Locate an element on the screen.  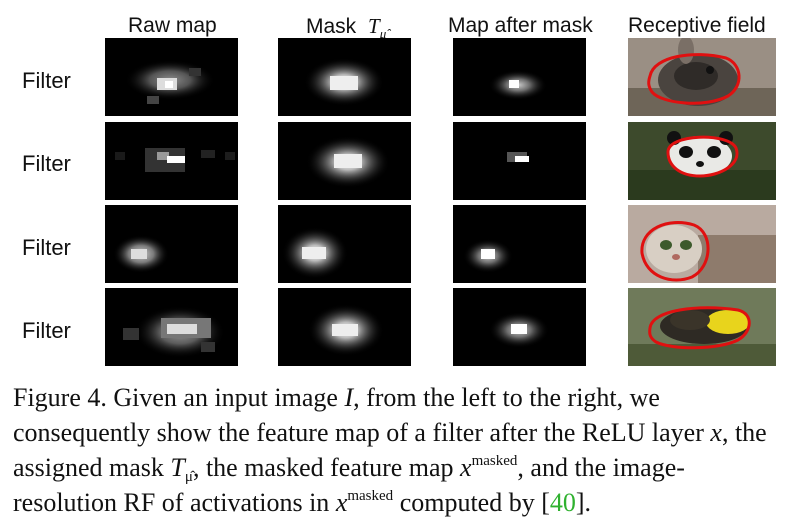
receptive-field-row4 is located at coordinates (702, 327).